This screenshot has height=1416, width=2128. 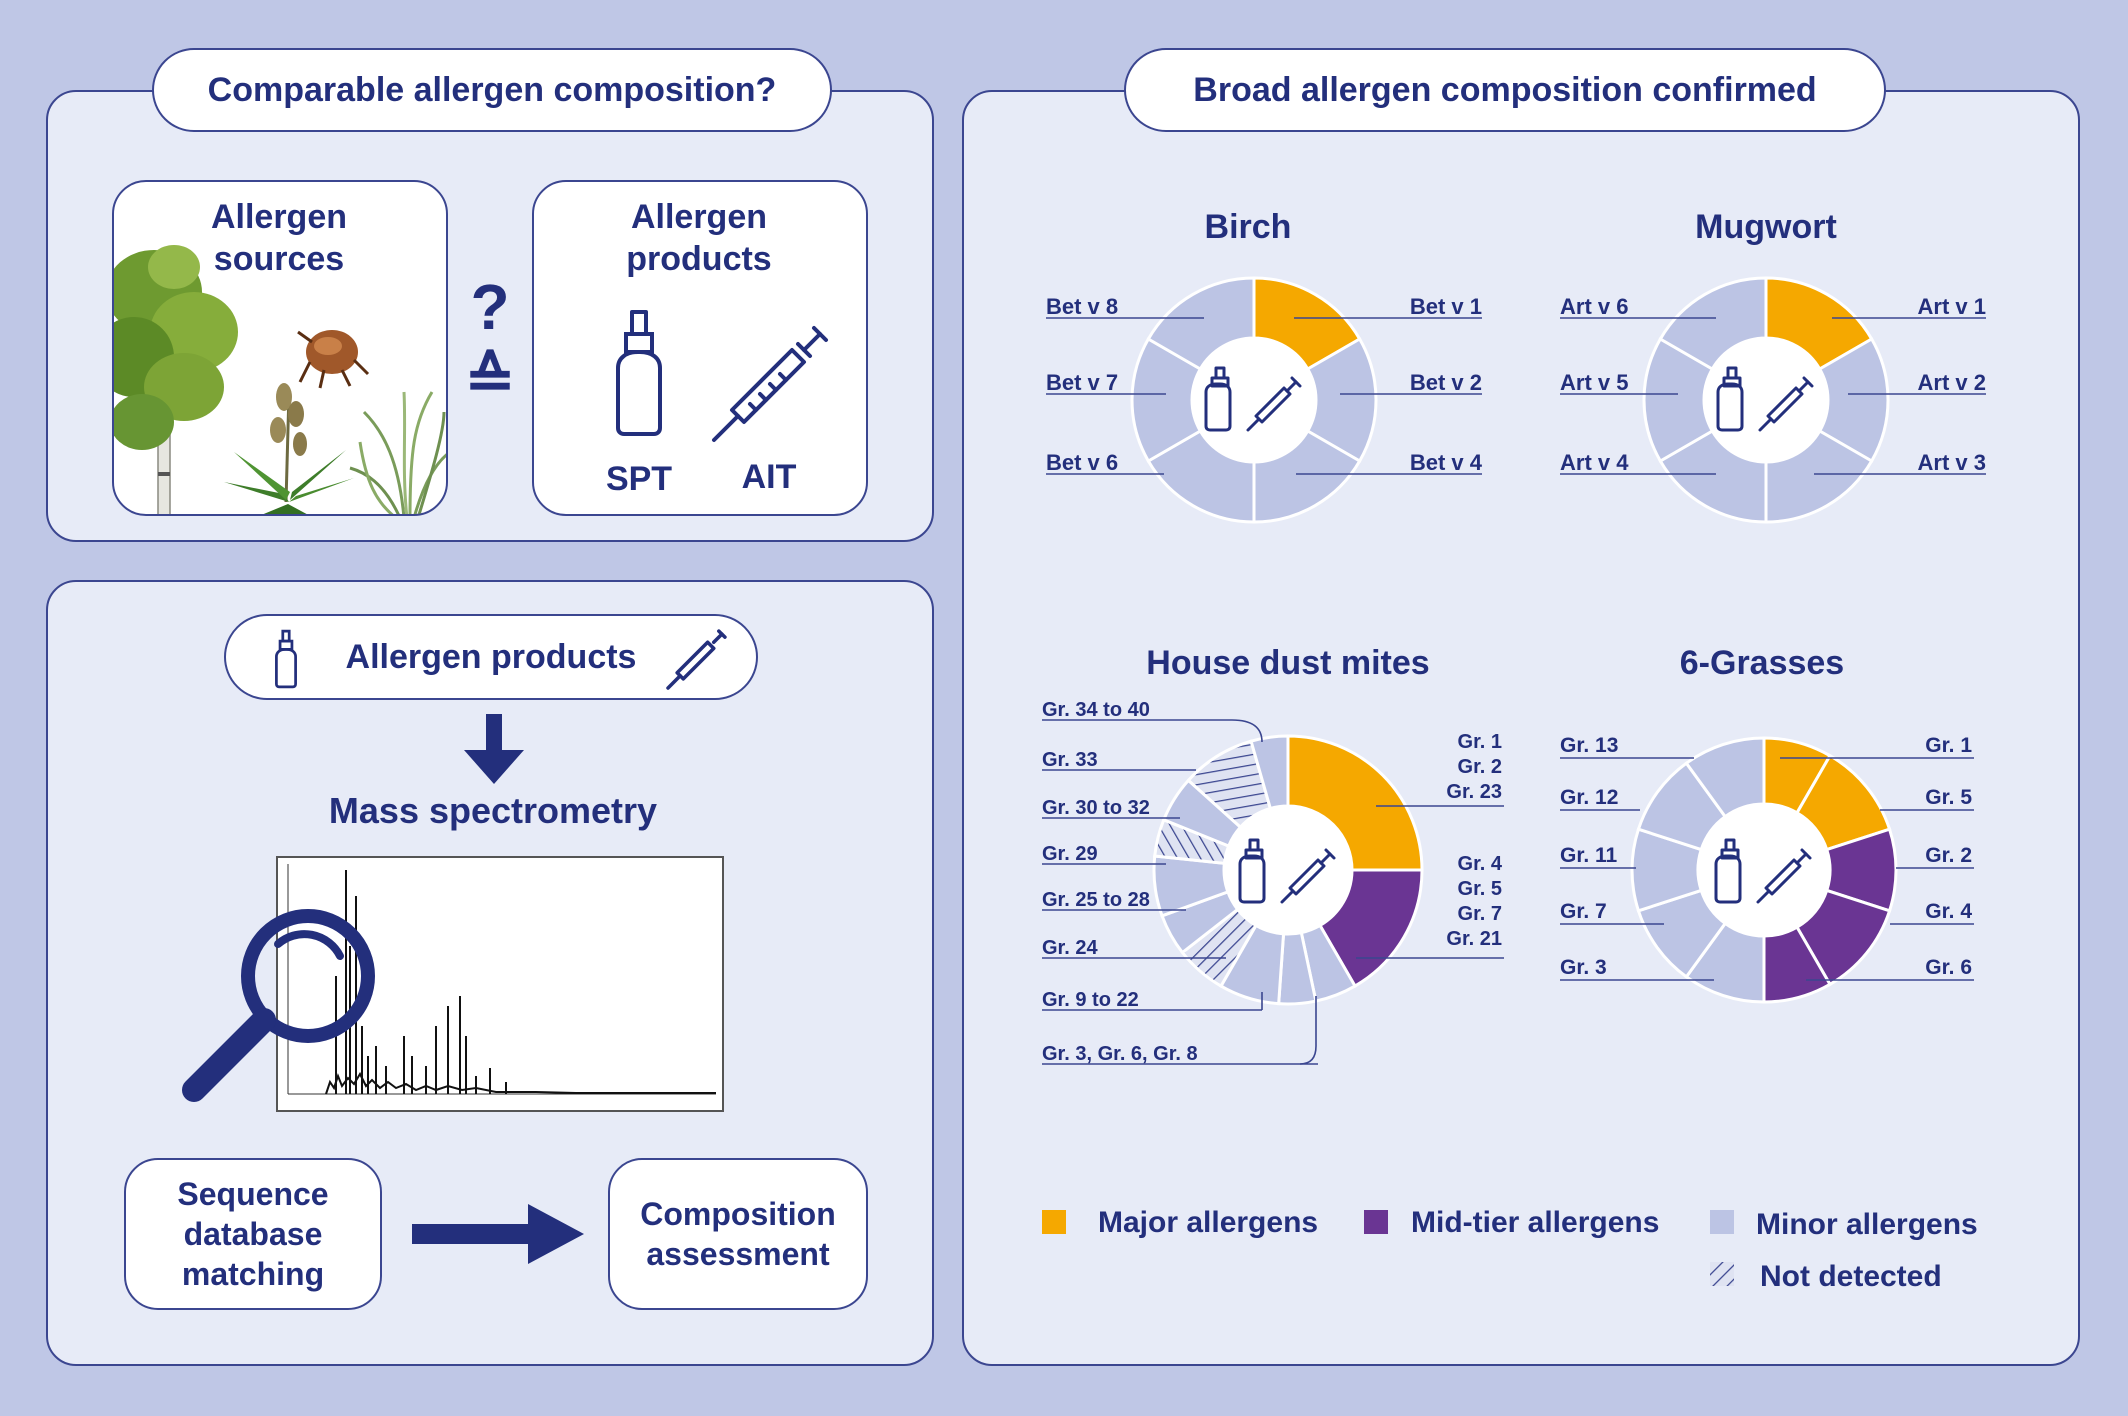 I want to click on mugwort-left-label-1: Art v 6, so click(x=1594, y=306).